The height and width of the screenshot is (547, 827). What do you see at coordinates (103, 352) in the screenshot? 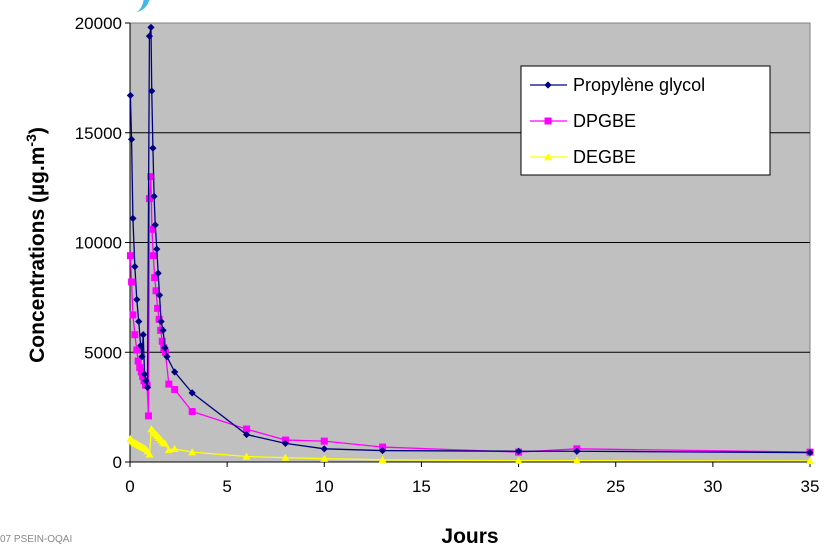
I see `y-tick-label: 5000` at bounding box center [103, 352].